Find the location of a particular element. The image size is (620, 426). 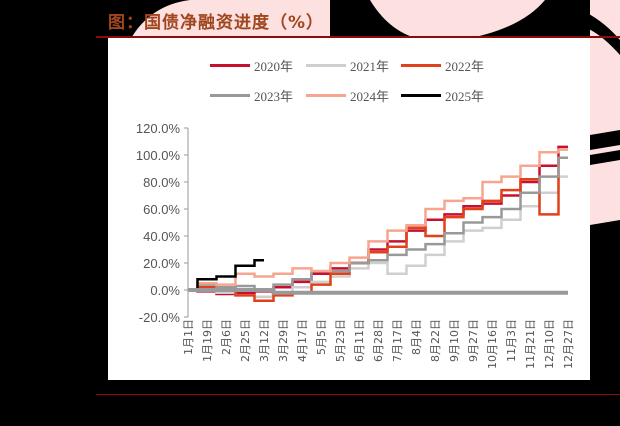

legend-label: 2025年 is located at coordinates (465, 96).